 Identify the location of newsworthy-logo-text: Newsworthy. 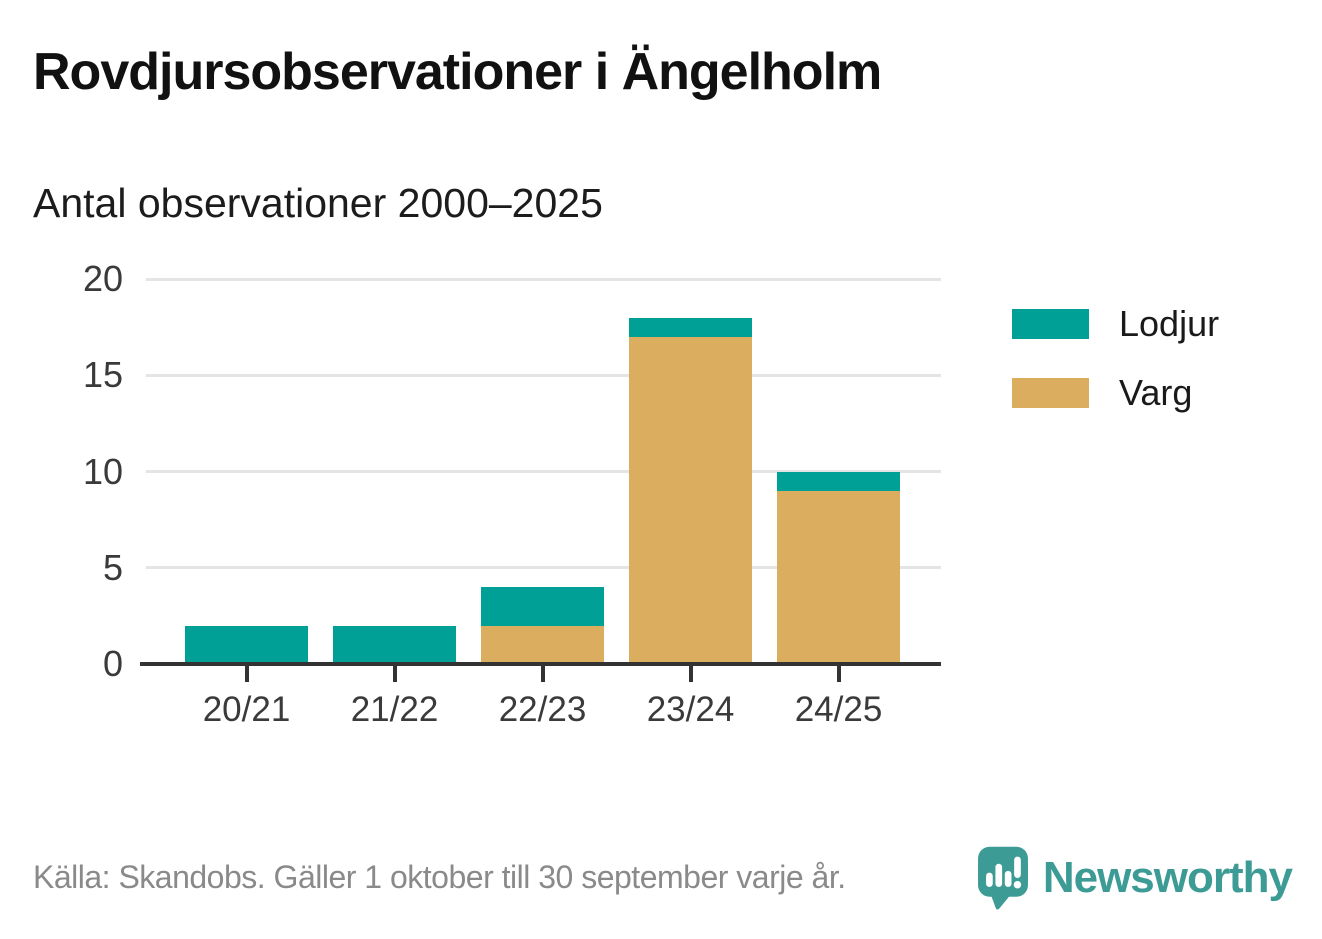
(1167, 877).